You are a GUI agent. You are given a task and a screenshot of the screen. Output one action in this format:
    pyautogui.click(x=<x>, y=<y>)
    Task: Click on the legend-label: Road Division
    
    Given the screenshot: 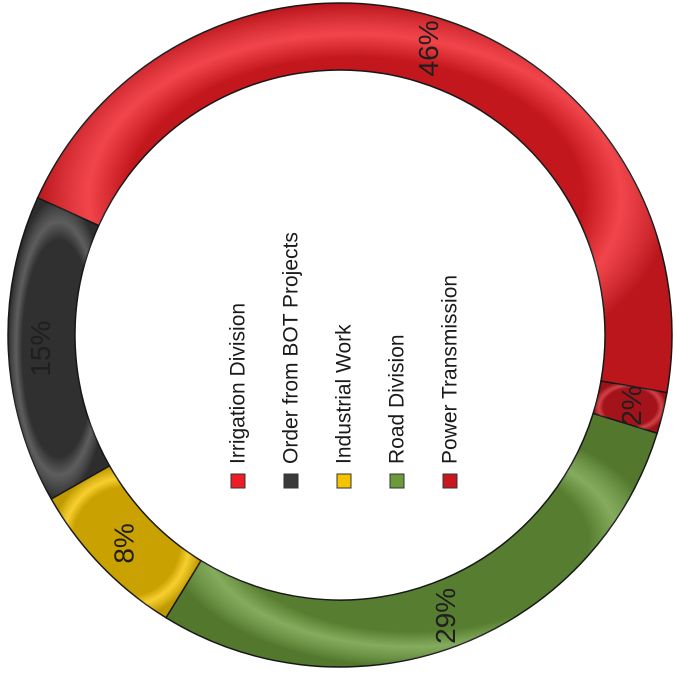 What is the action you would take?
    pyautogui.click(x=397, y=399)
    